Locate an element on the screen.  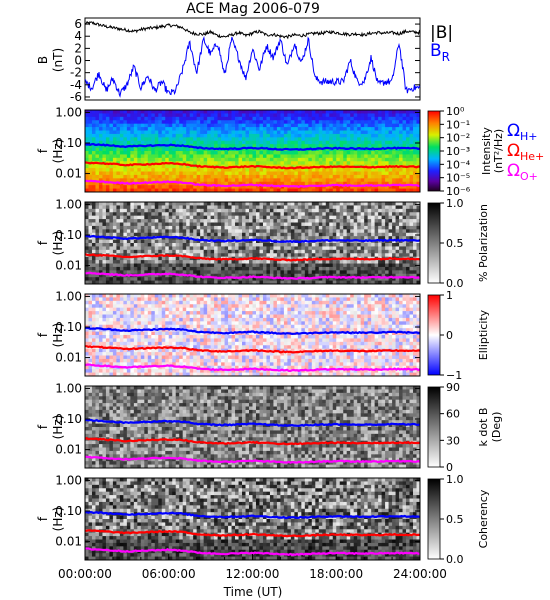
colorbar-tick-label: 10⁰ is located at coordinates (455, 111).